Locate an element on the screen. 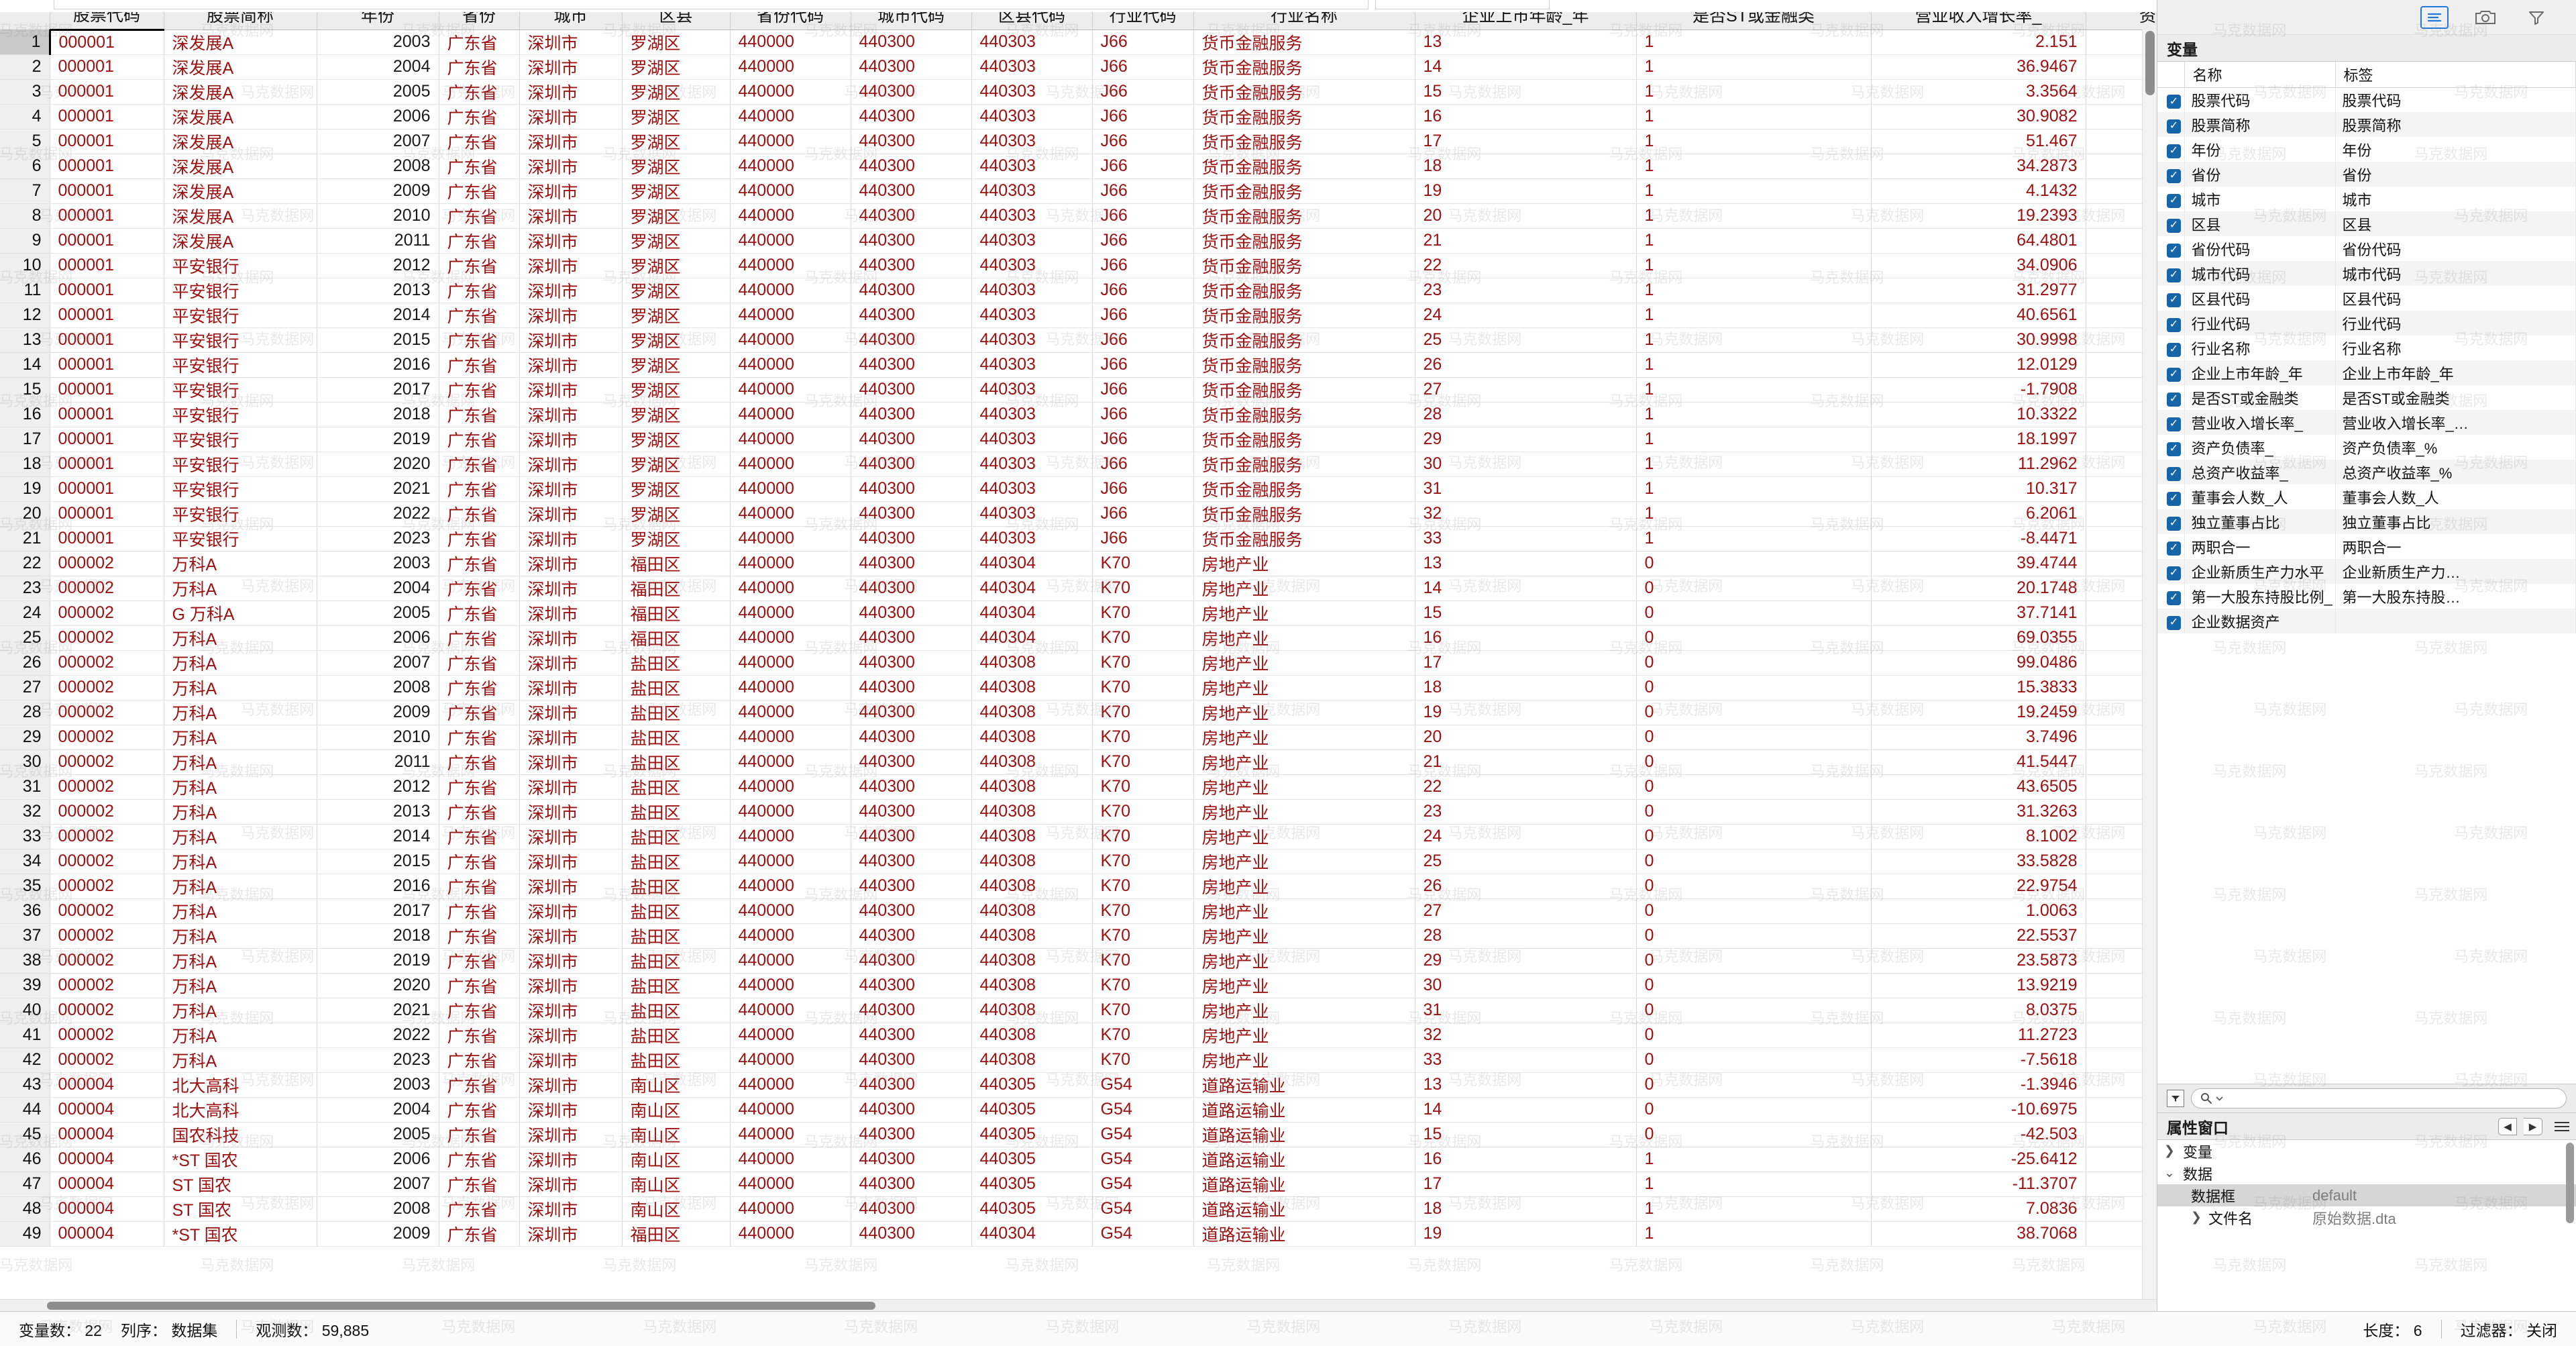 The image size is (2576, 1346). cell-rev_growth: 99.0486 is located at coordinates (1978, 663).